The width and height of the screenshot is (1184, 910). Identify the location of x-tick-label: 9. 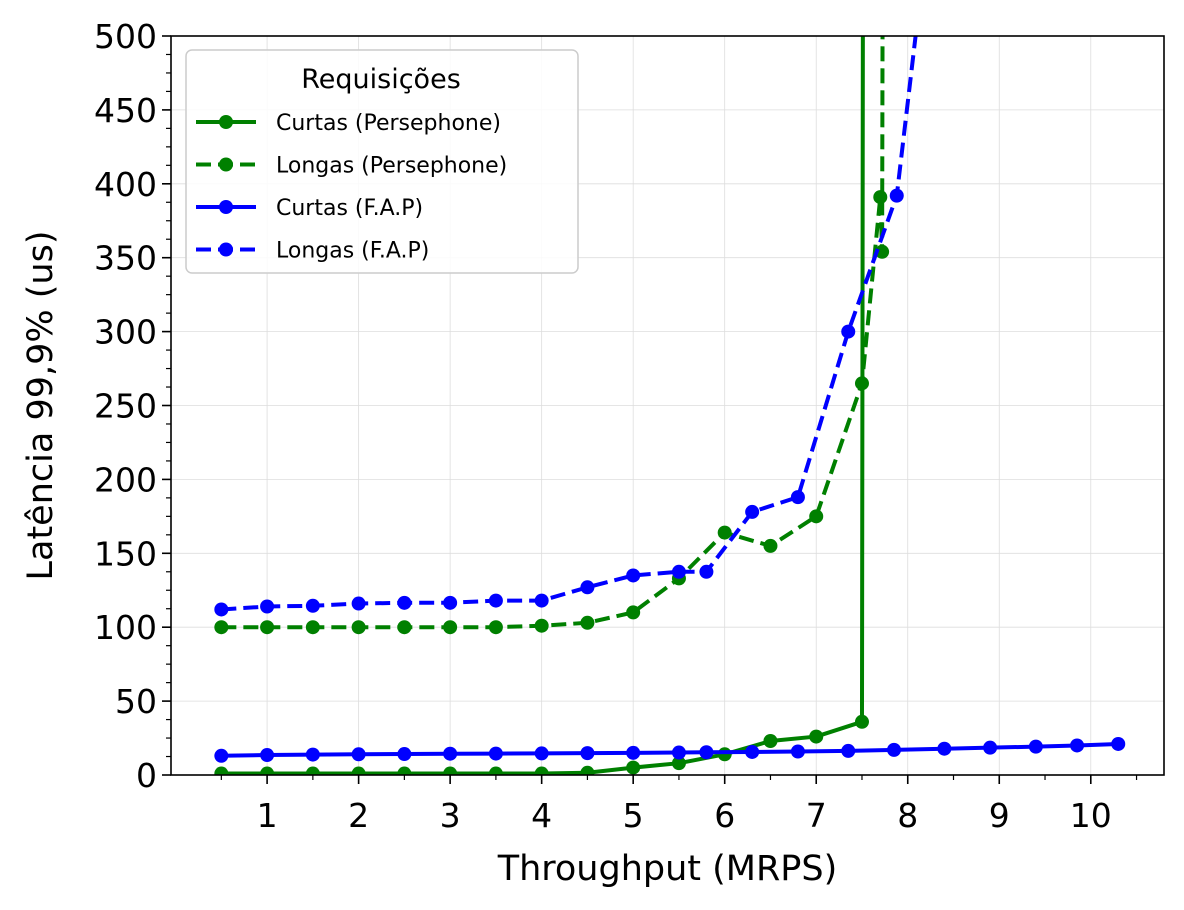
(999, 815).